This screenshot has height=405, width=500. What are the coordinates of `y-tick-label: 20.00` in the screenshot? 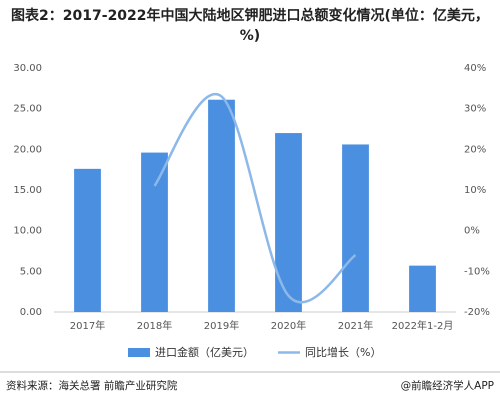 It's located at (27, 149).